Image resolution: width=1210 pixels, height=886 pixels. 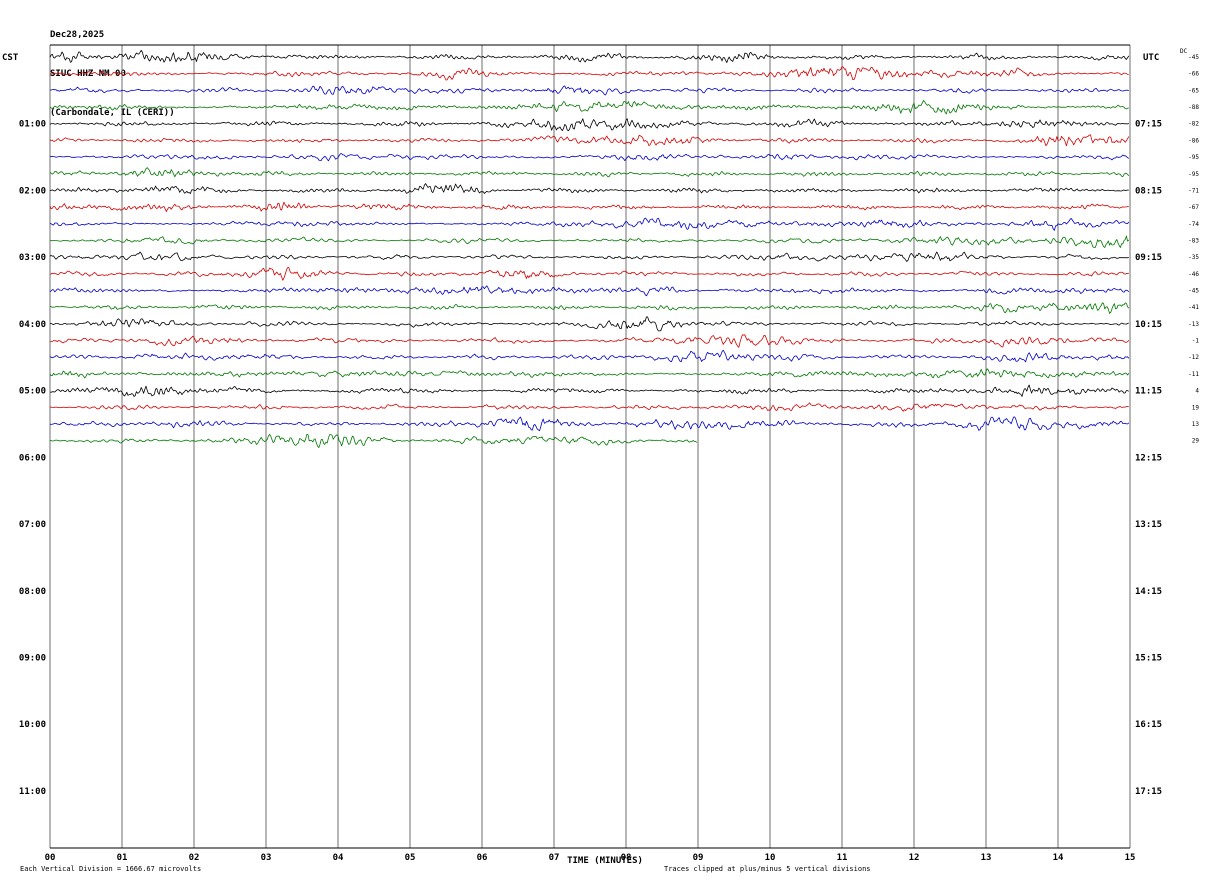 I want to click on dc-offset-value: 19, so click(x=1196, y=407).